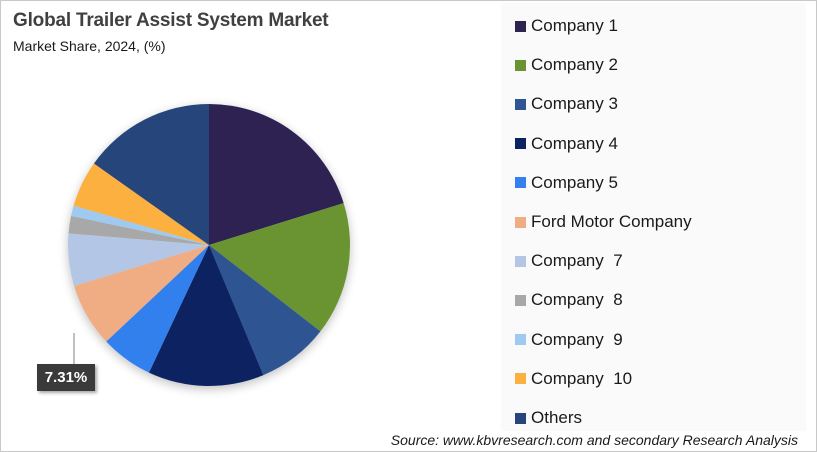 This screenshot has height=452, width=817. Describe the element at coordinates (574, 143) in the screenshot. I see `legend-label: Company 4` at that location.